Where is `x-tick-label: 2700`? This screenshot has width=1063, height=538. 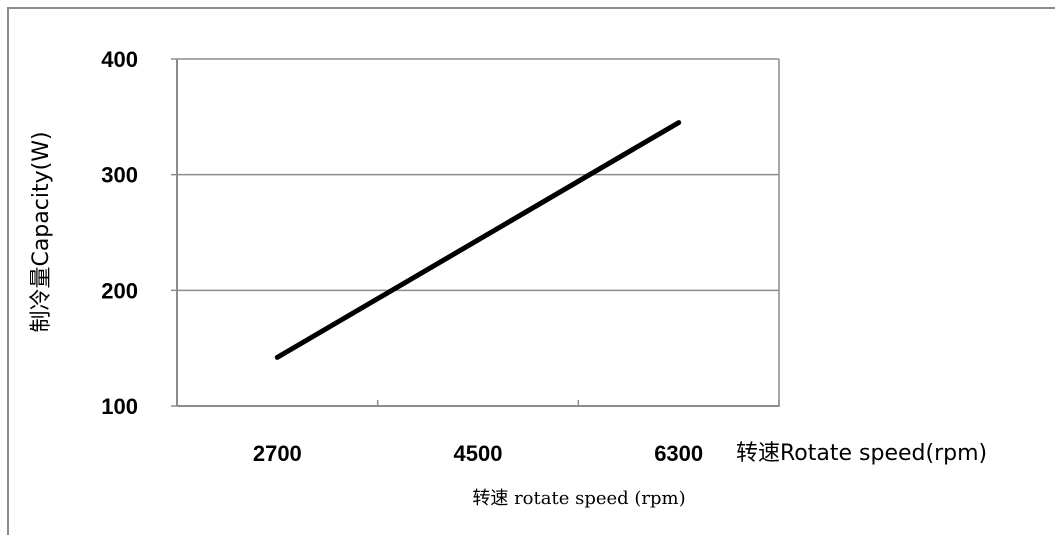 x-tick-label: 2700 is located at coordinates (277, 453).